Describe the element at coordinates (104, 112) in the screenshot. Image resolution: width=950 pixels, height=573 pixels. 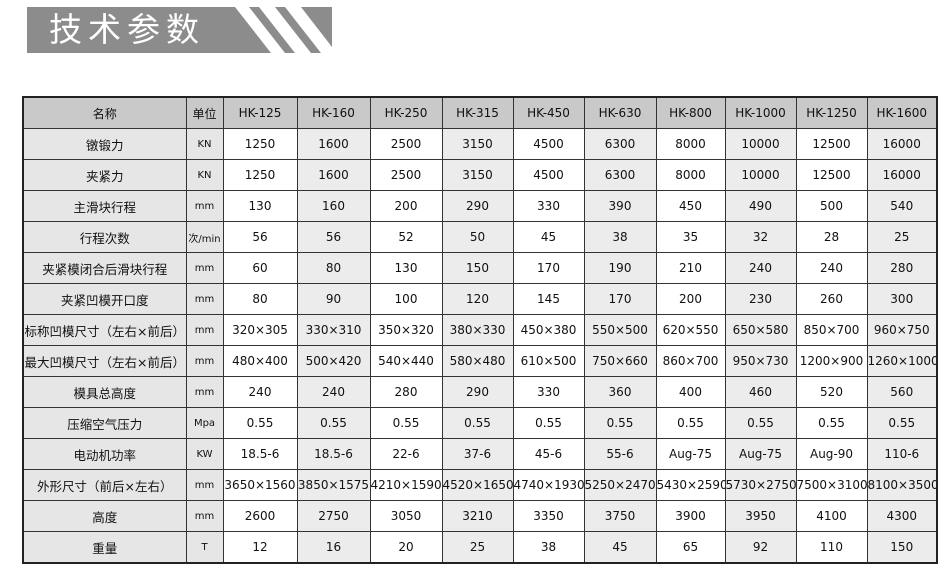
I see `header-name: 名称` at that location.